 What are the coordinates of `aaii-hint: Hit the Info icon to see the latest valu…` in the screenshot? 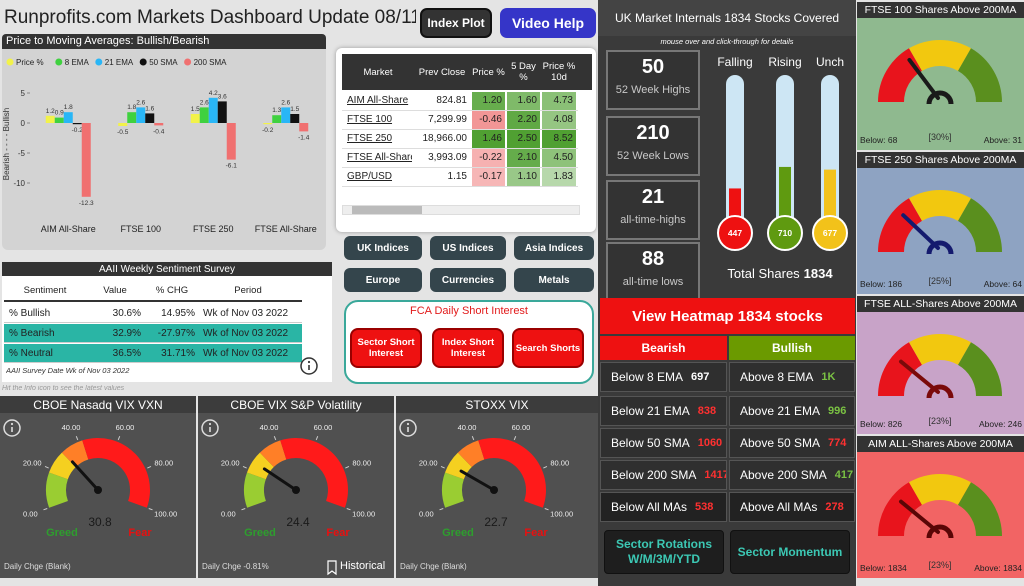 It's located at (63, 388).